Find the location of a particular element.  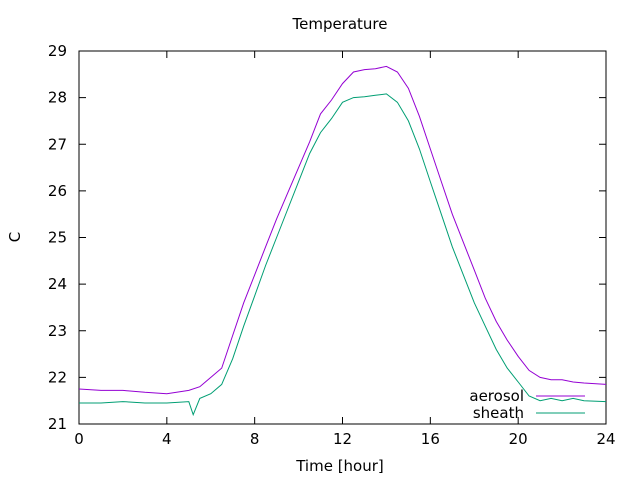

y-tick-label: 28 is located at coordinates (57, 98).